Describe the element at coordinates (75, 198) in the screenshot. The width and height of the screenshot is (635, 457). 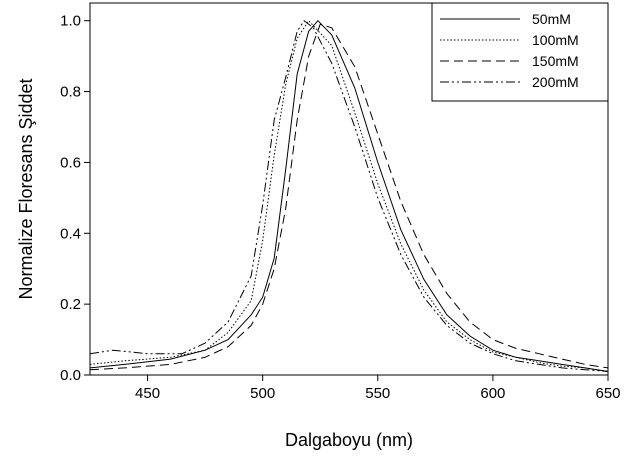
I see `y-axis-ticks: 0.0 0.2 0.4 0.6 0.8 1.0` at that location.